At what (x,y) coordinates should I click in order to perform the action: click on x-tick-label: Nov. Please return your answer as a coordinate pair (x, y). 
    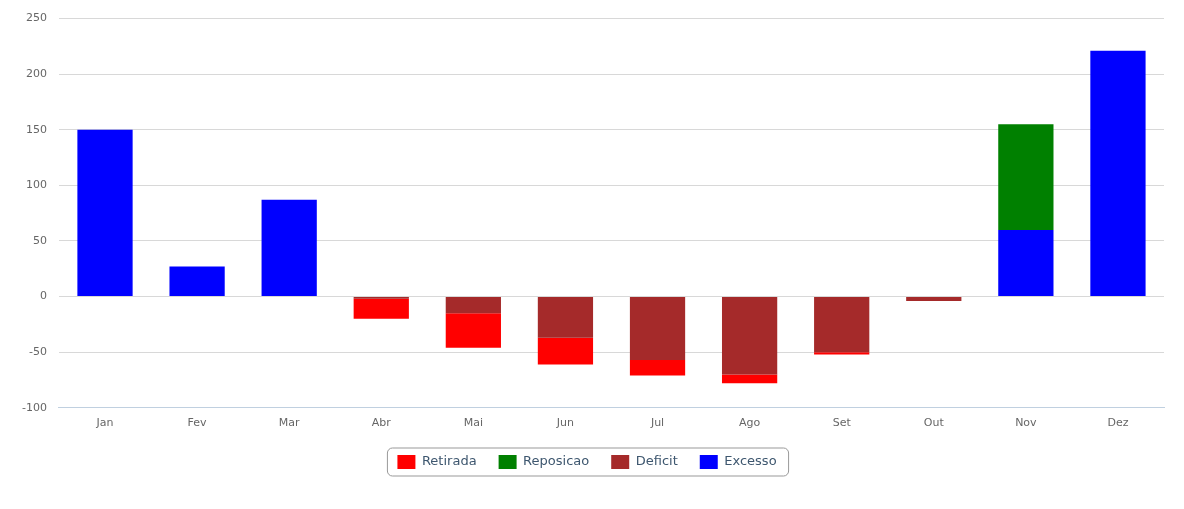
    Looking at the image, I should click on (1026, 423).